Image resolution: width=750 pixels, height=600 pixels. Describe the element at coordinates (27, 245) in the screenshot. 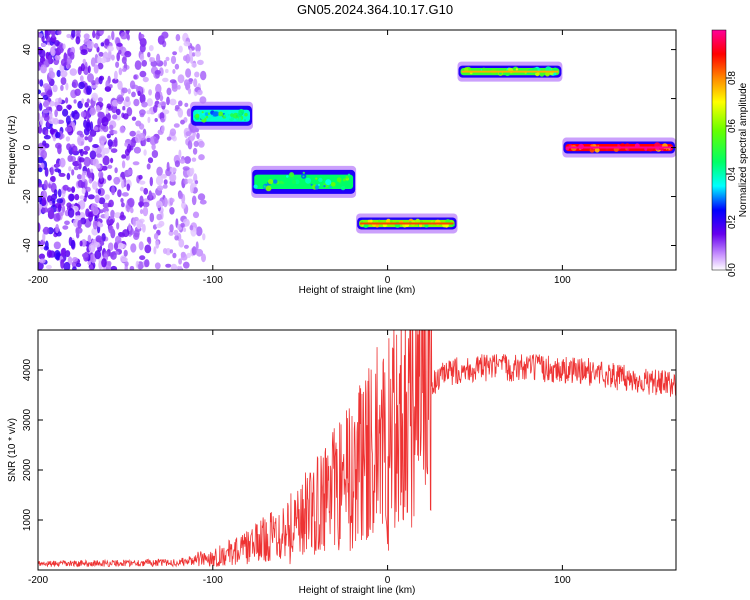

I see `y-tick-label: -40` at that location.